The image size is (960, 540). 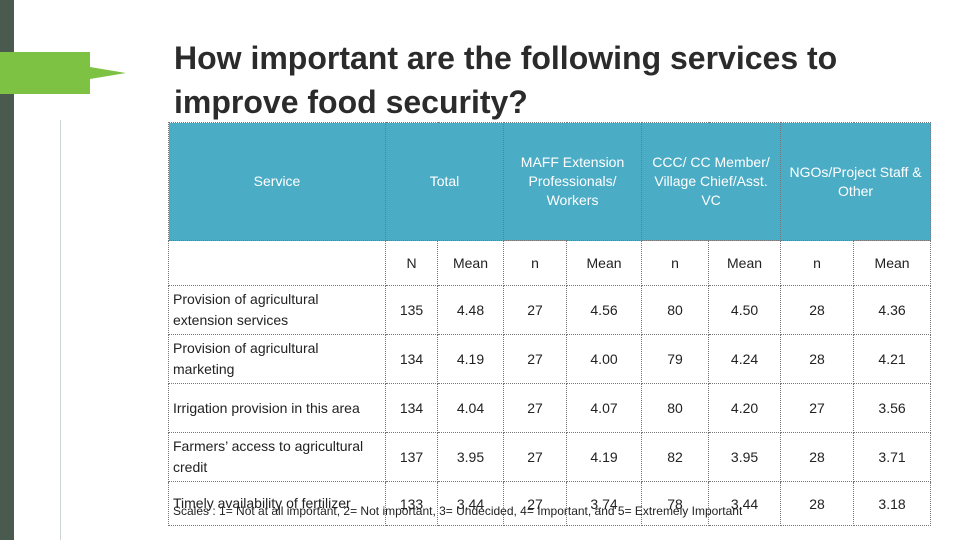 I want to click on table-cell: 79, so click(x=675, y=359).